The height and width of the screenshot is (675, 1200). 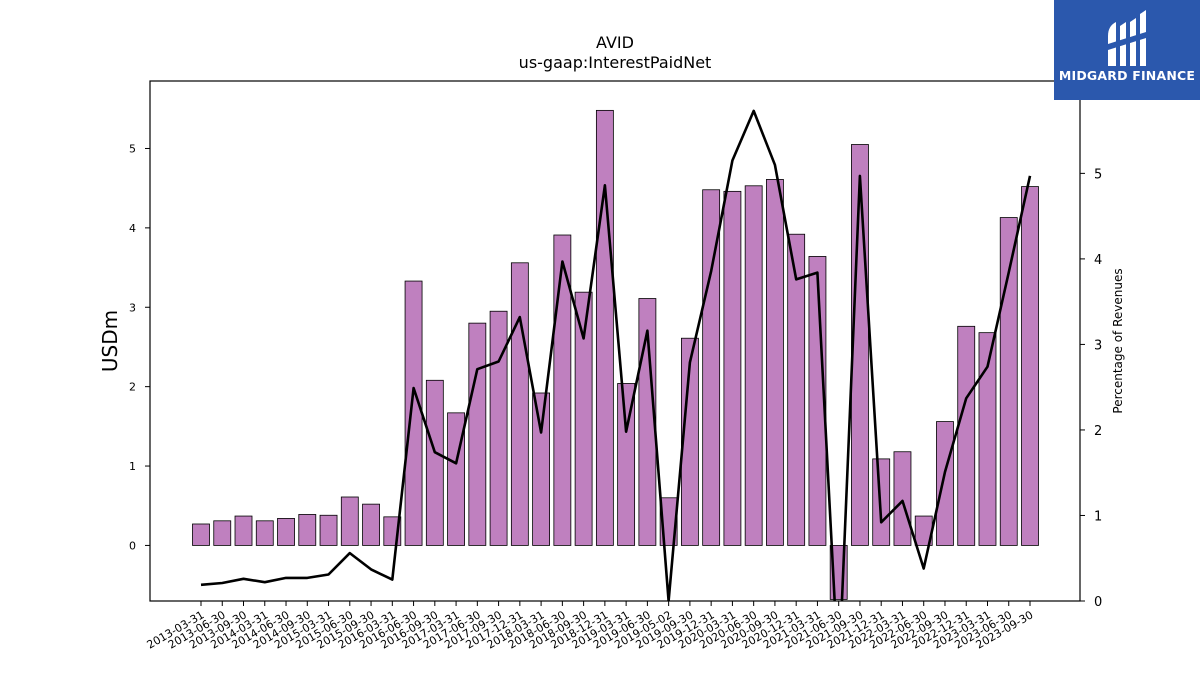 I want to click on logo-text: MIDGARD FINANCE, so click(x=1127, y=75).